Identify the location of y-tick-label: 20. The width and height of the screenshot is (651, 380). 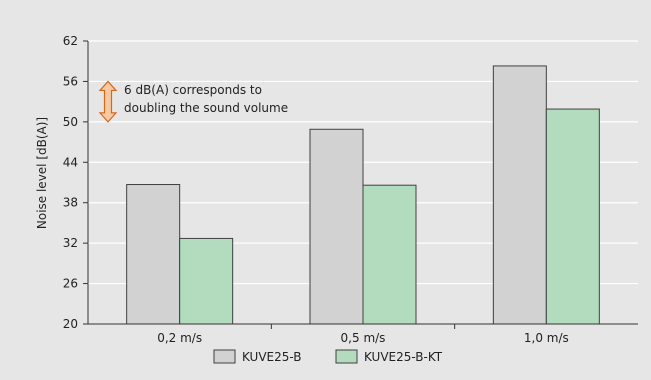
(70, 324).